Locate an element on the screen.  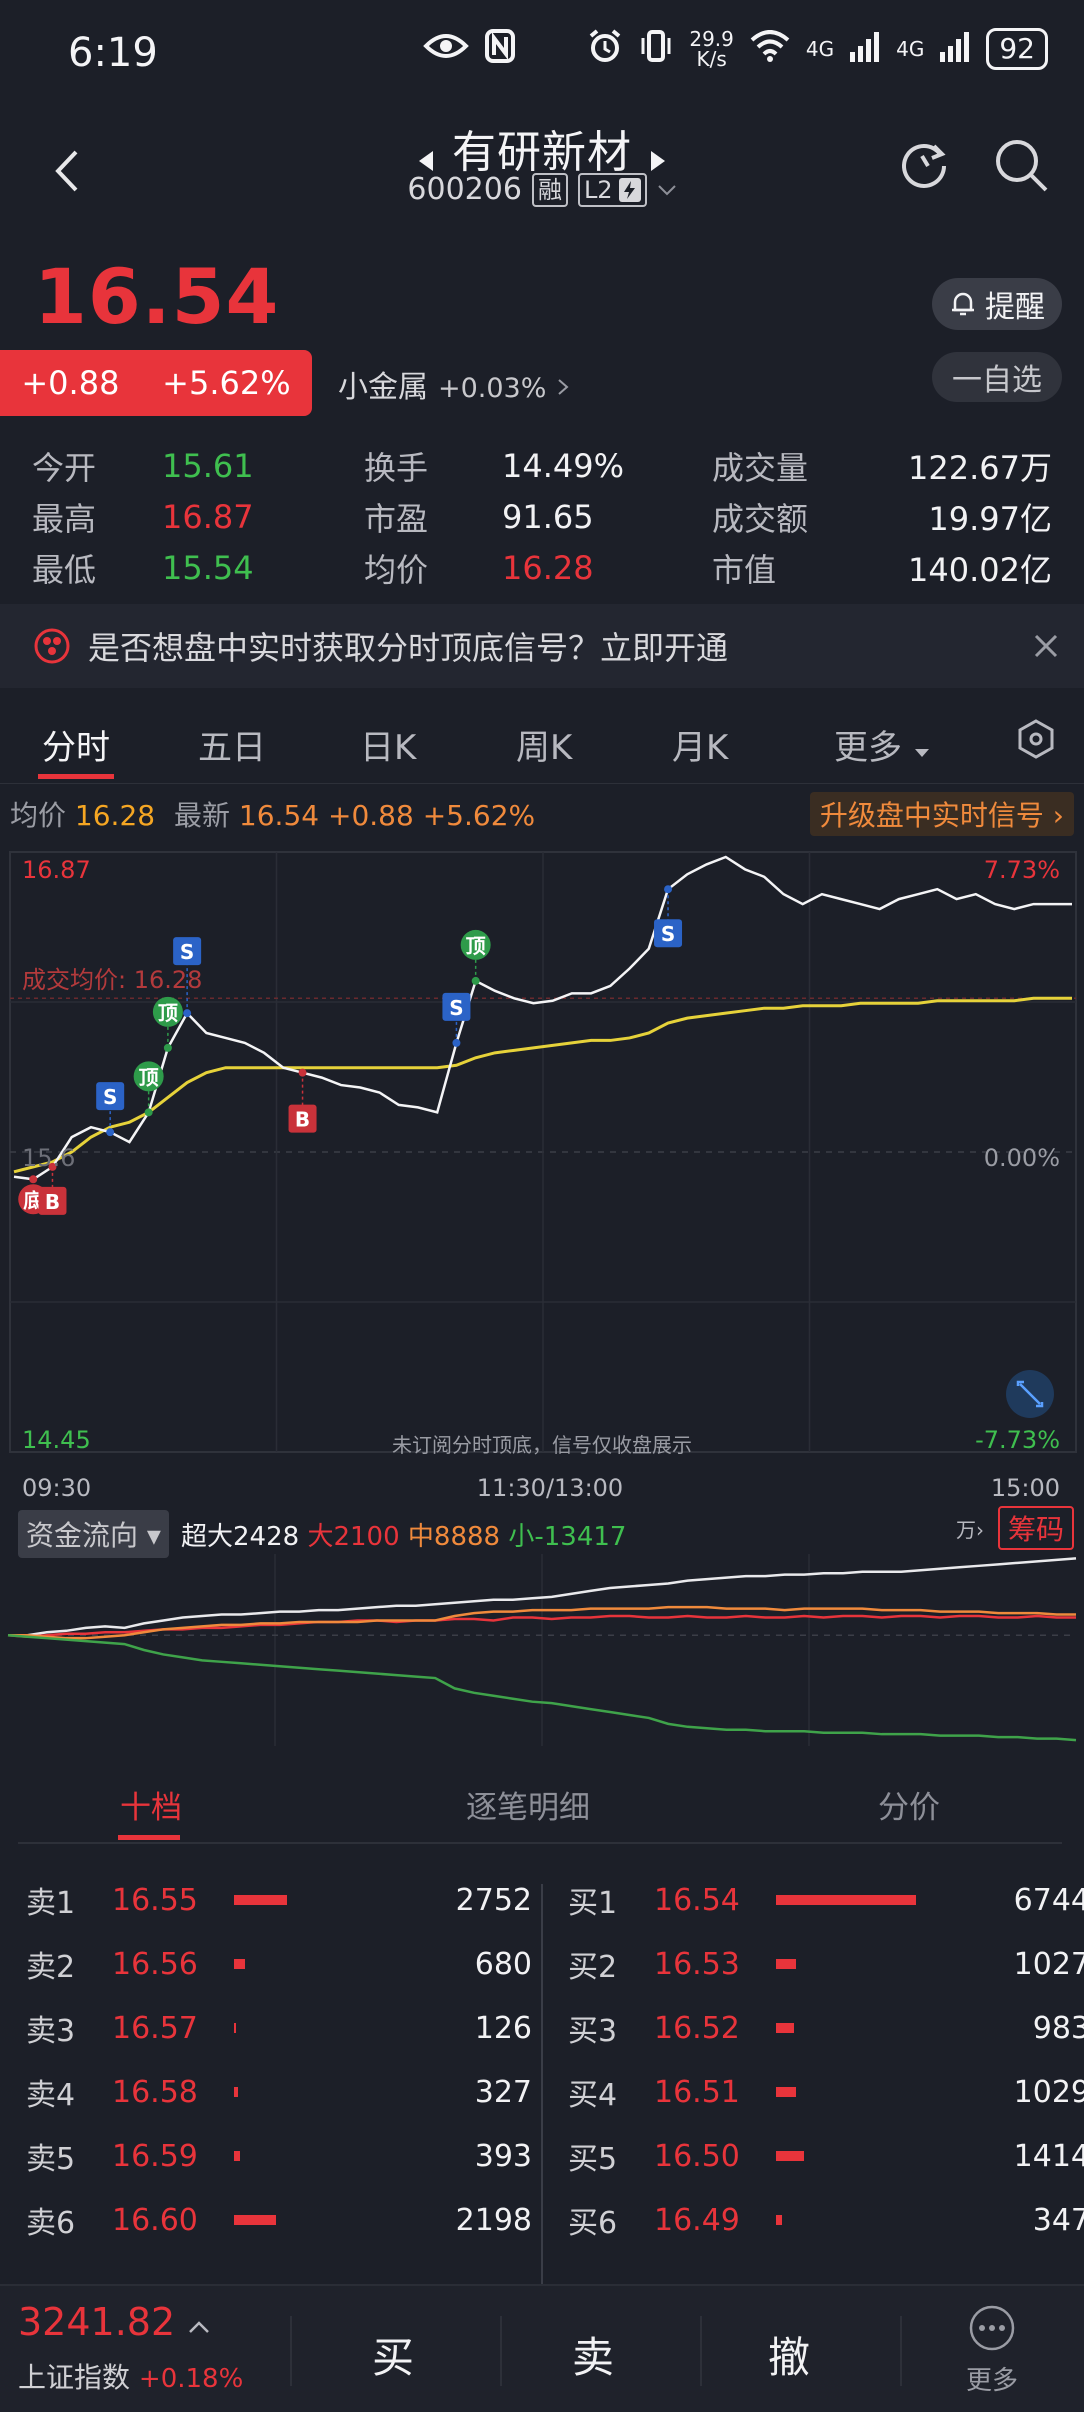
signal-banner: 是否想盘中实时获取分时顶底信号？立即开通 is located at coordinates (542, 646).